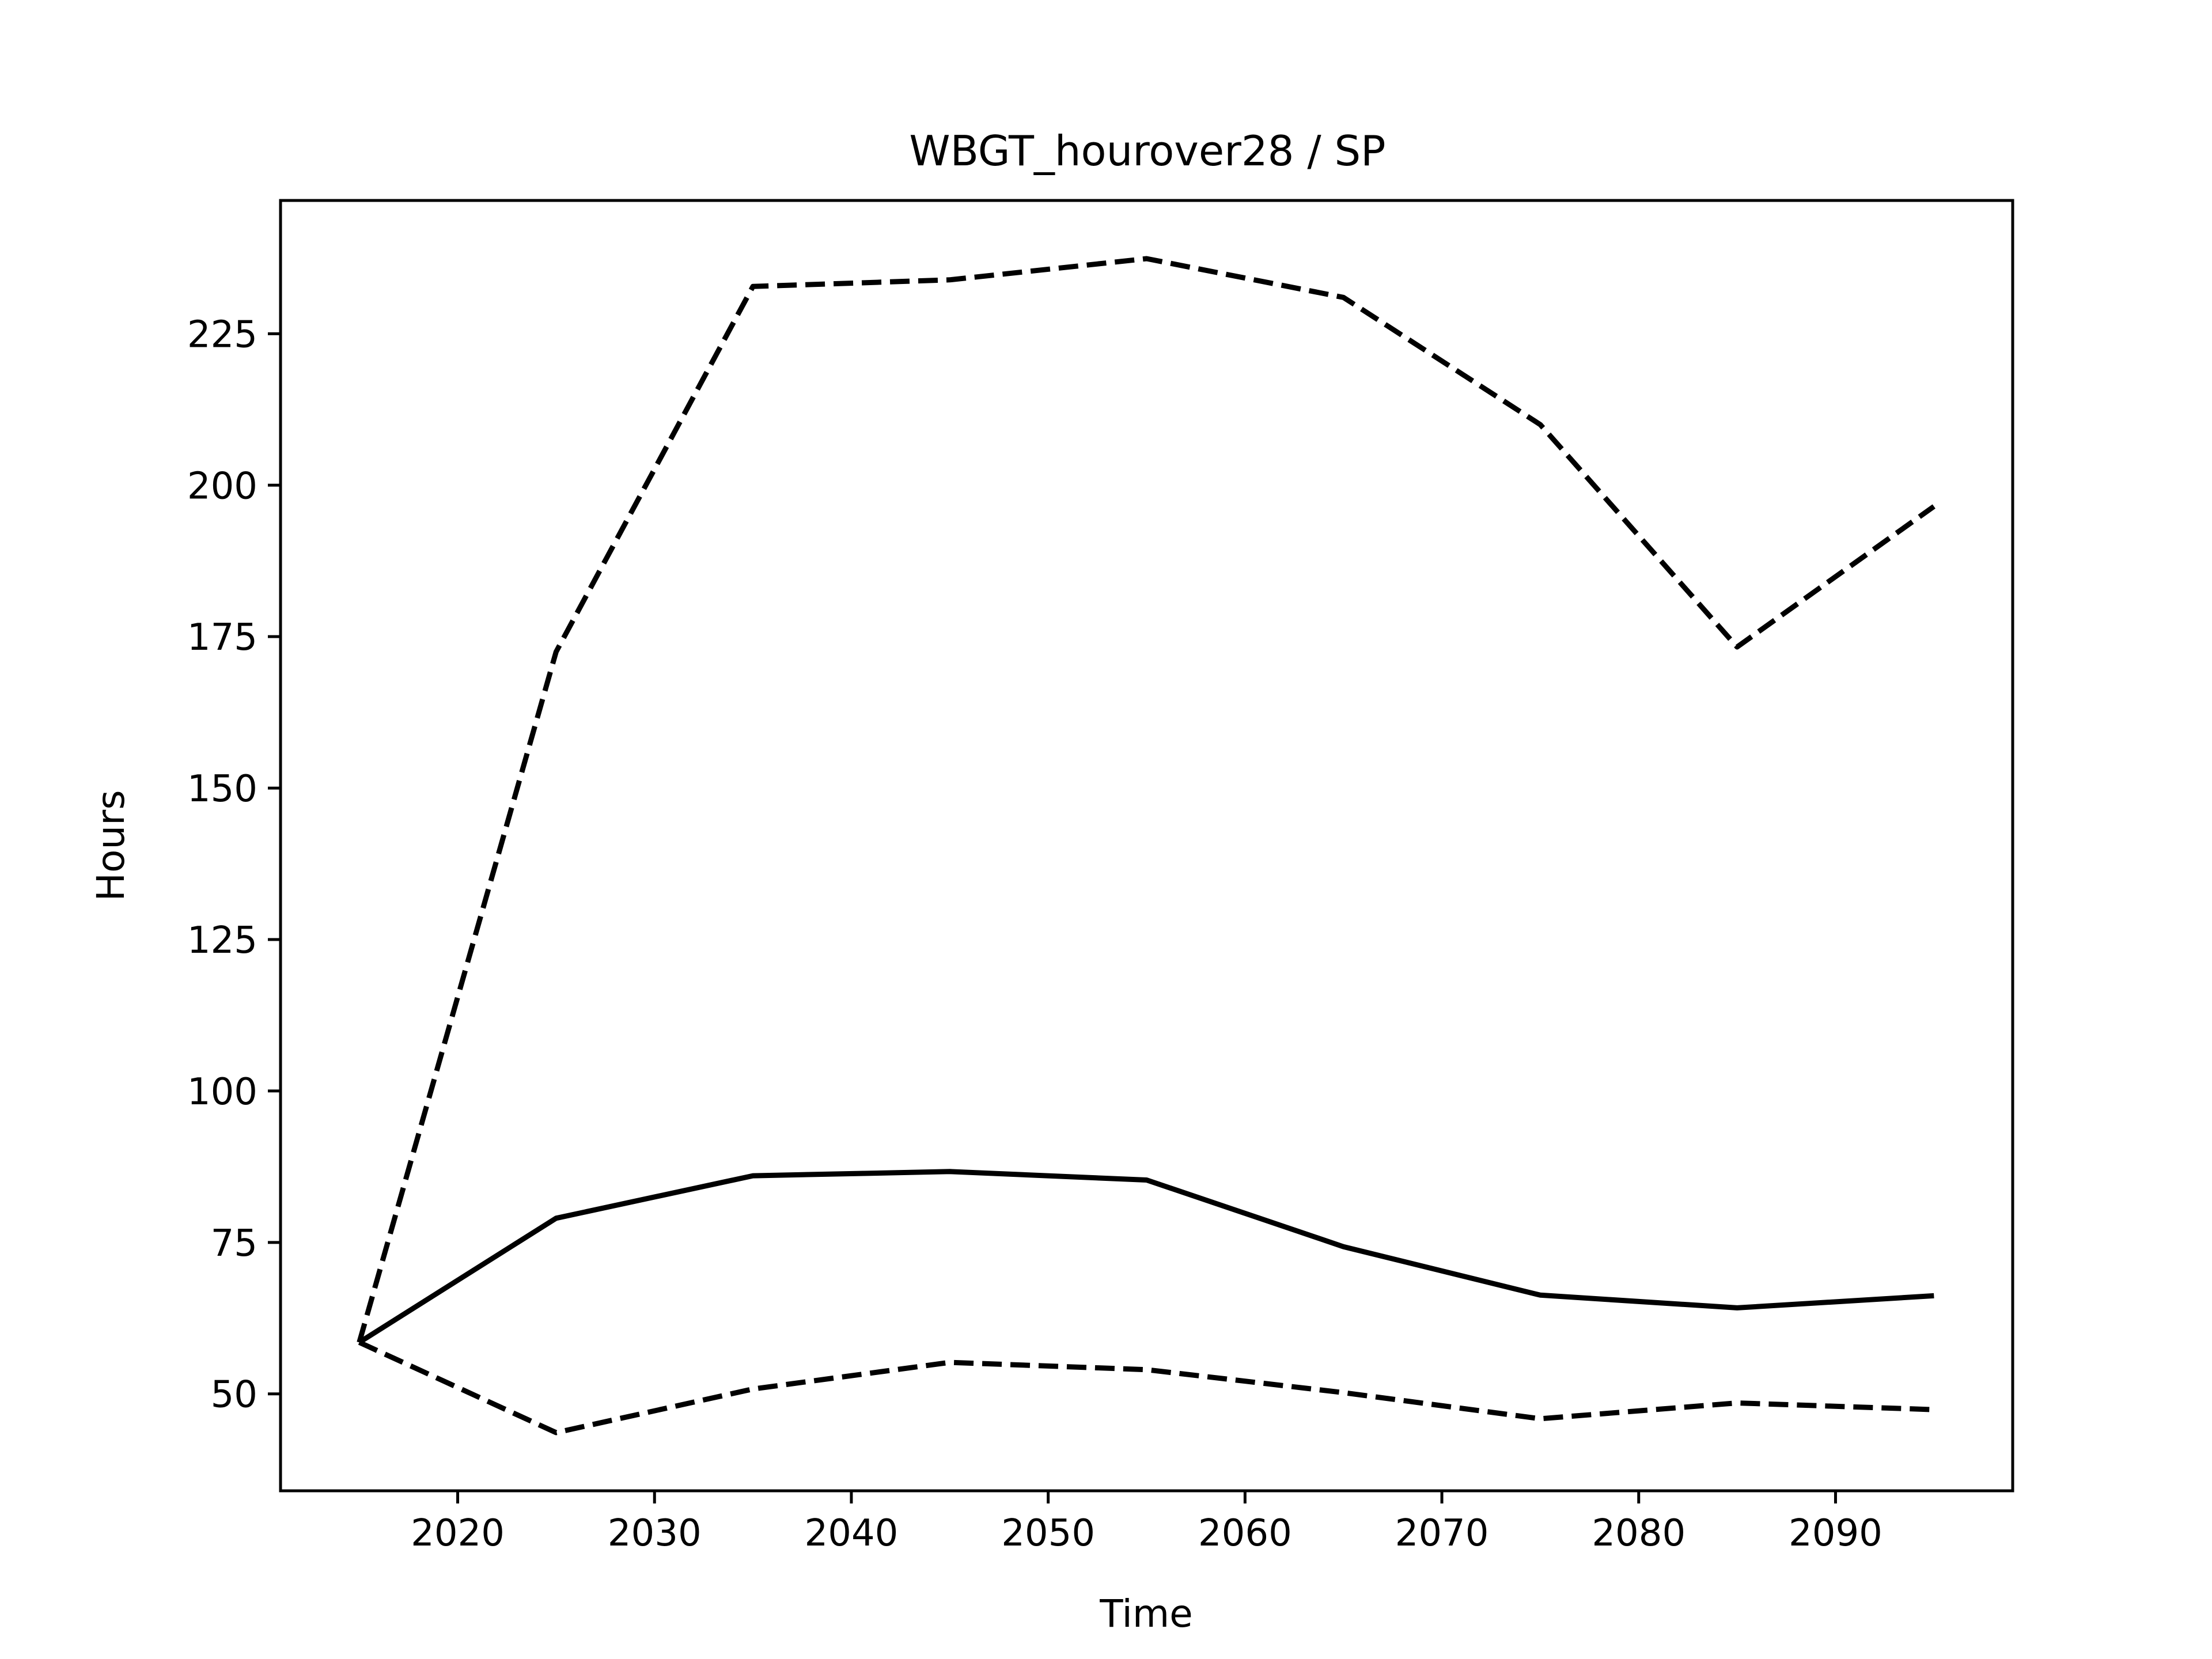 Image resolution: width=2212 pixels, height=1659 pixels. I want to click on x-tick-label: 2030, so click(655, 1533).